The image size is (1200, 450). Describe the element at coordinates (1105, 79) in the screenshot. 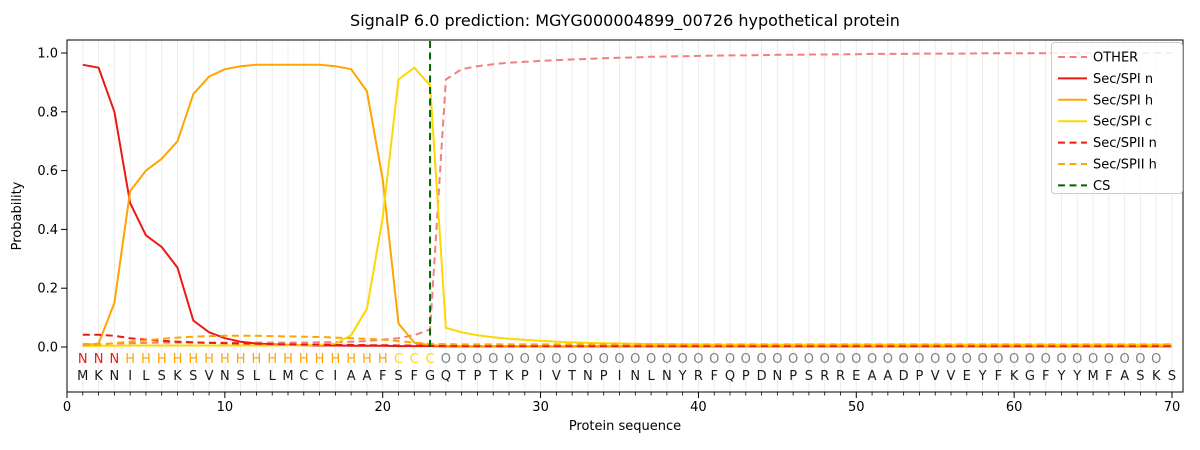

I see `legend-item-sec-spi-n: Sec/SPI n` at that location.